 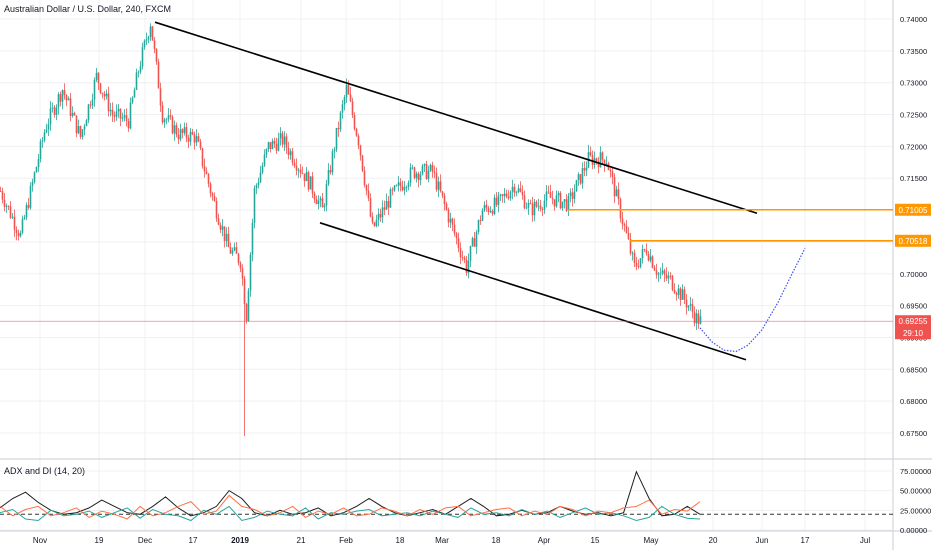 I want to click on y-tick-label: 0.68000, so click(x=913, y=401).